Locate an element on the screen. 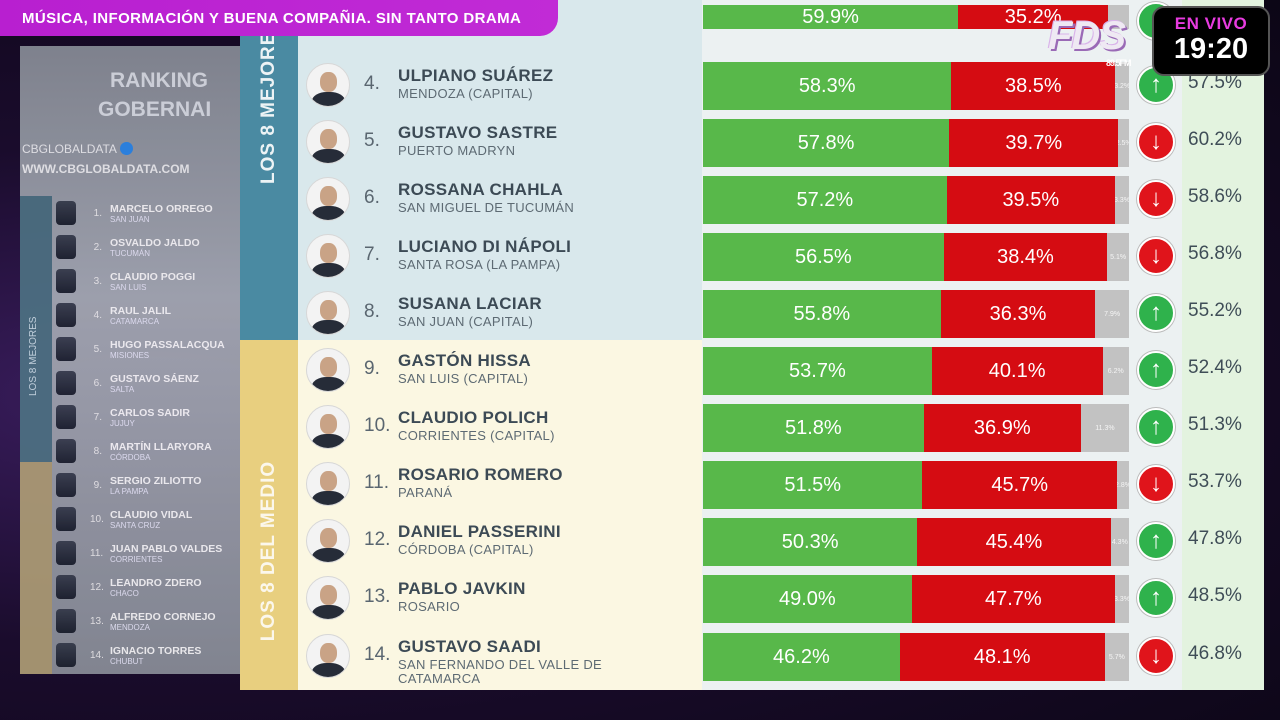 This screenshot has width=1280, height=720. left-name: RAUL JALIL is located at coordinates (141, 310).